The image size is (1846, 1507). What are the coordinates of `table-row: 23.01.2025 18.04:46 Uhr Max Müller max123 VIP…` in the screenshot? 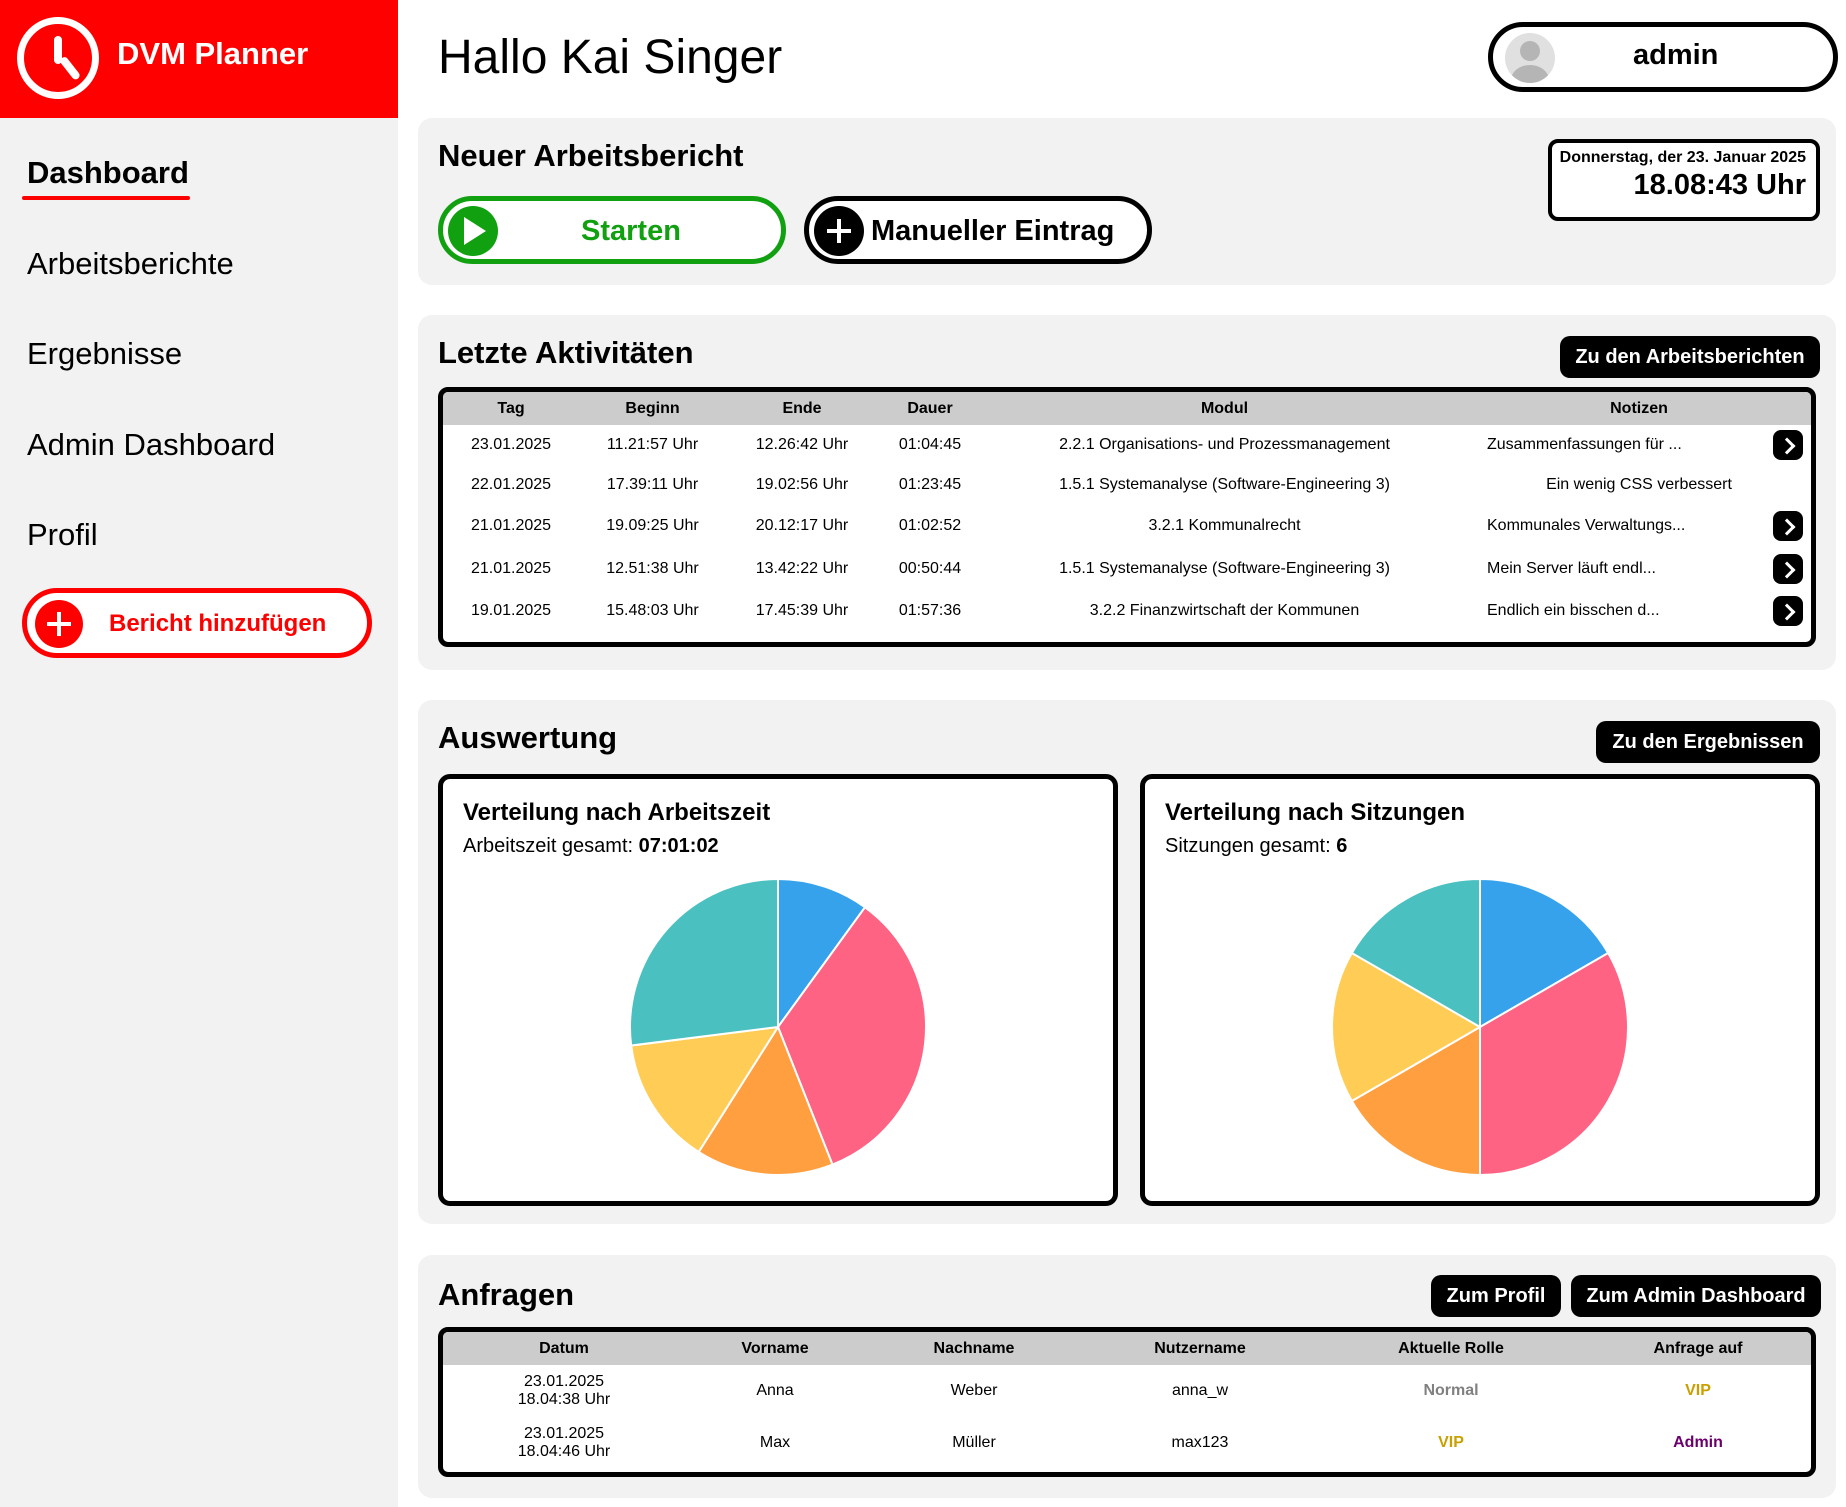 It's located at (1127, 1443).